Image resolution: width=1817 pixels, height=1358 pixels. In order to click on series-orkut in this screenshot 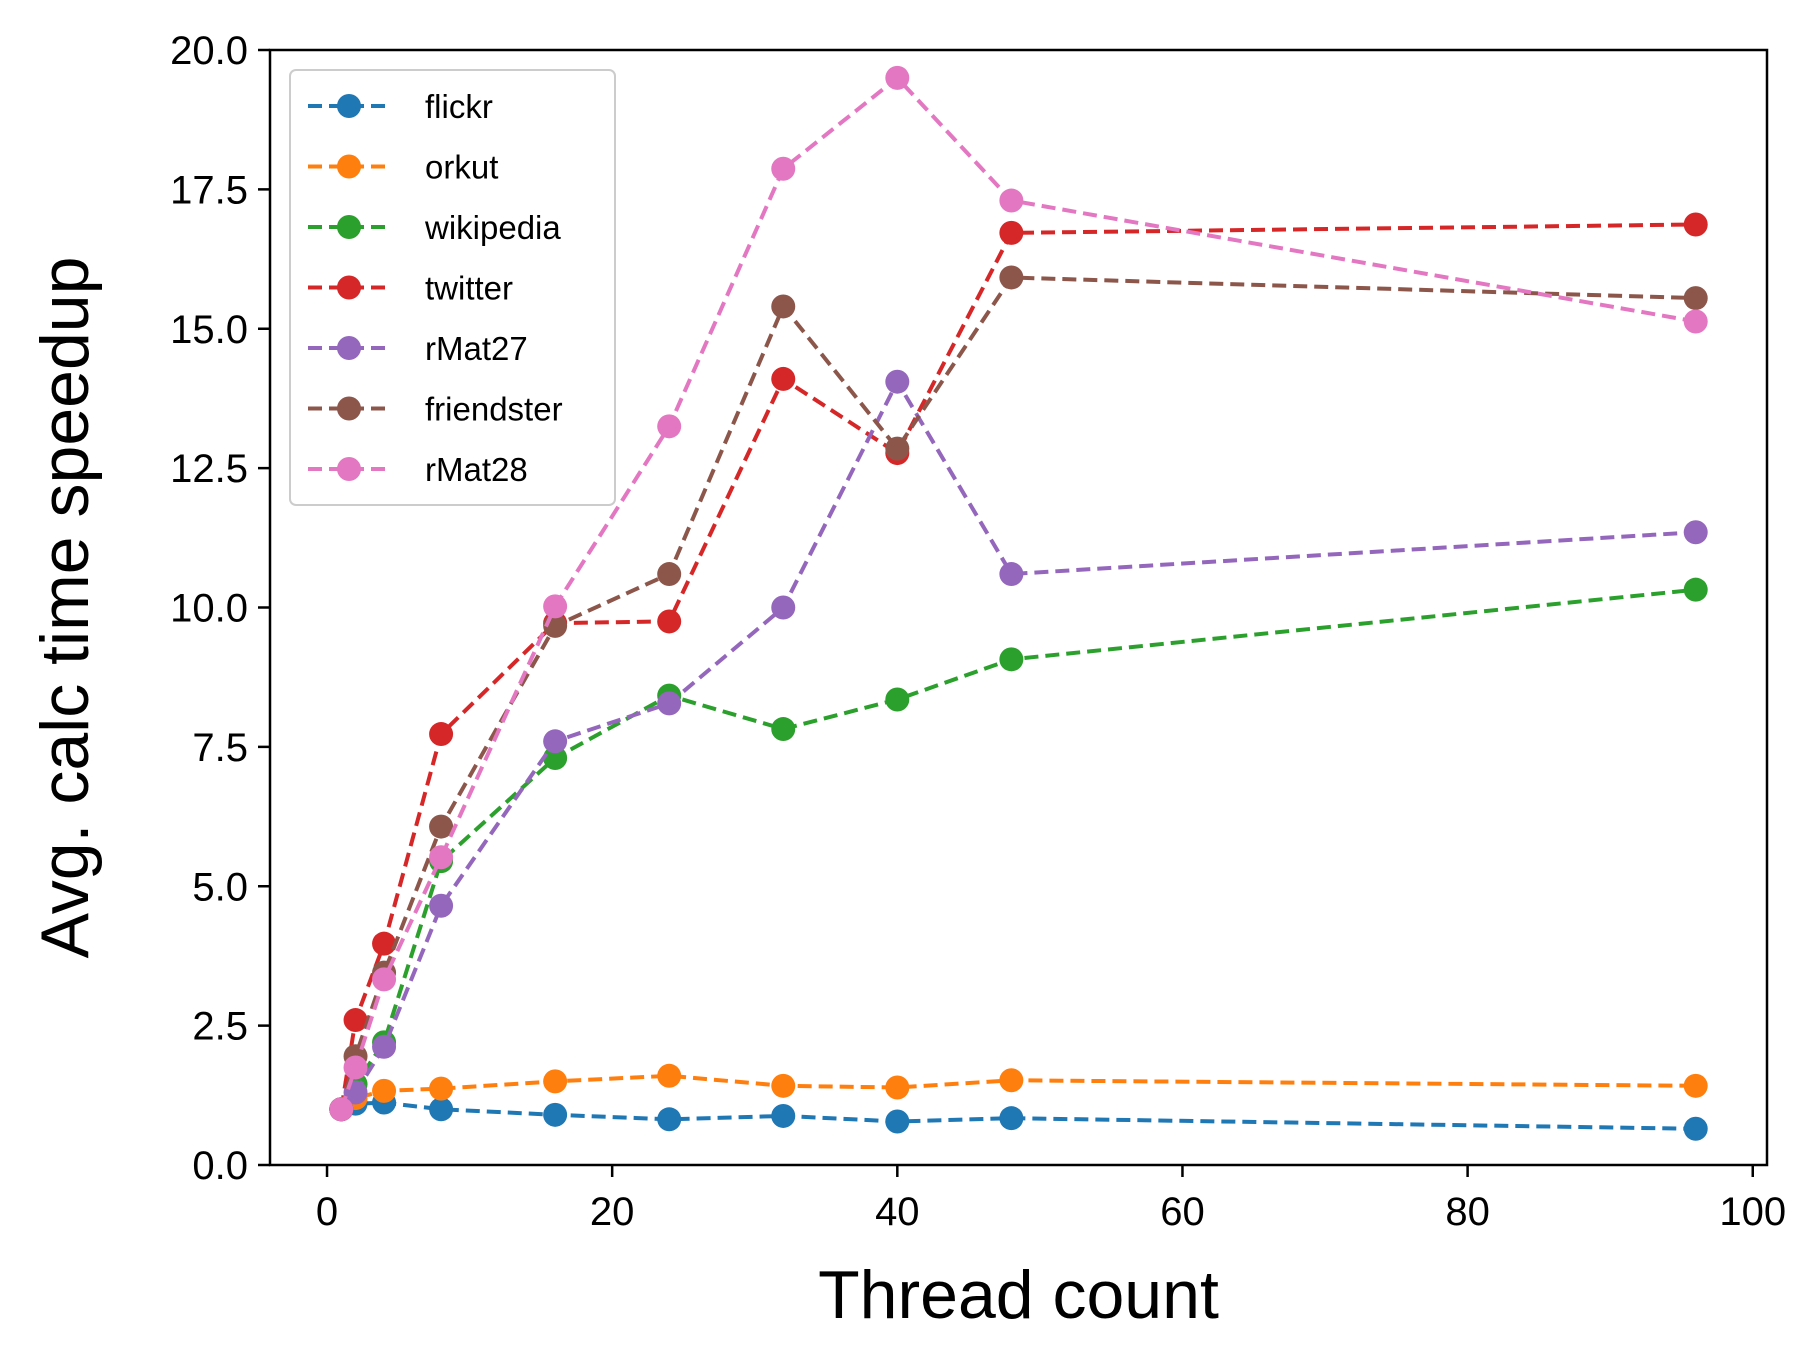, I will do `click(1018, 1092)`.